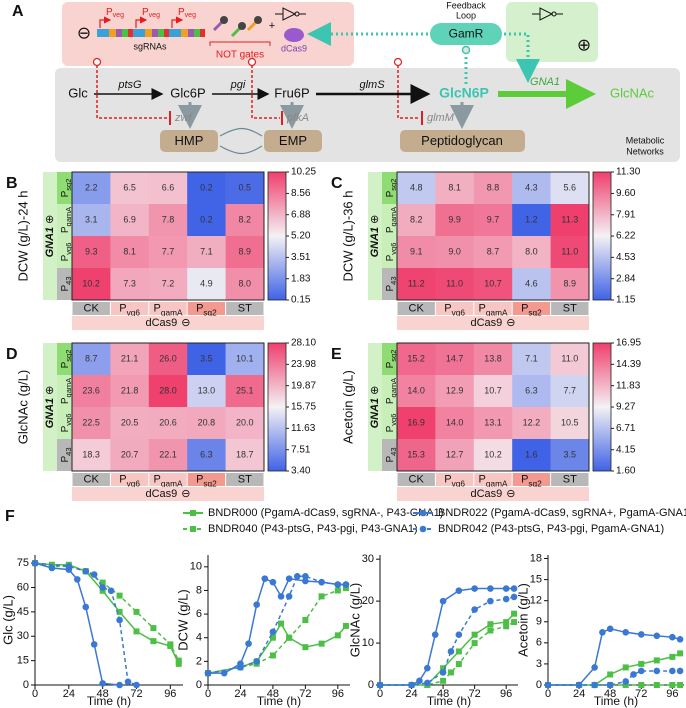  What do you see at coordinates (23, 587) in the screenshot?
I see `y-tick-label: 60` at bounding box center [23, 587].